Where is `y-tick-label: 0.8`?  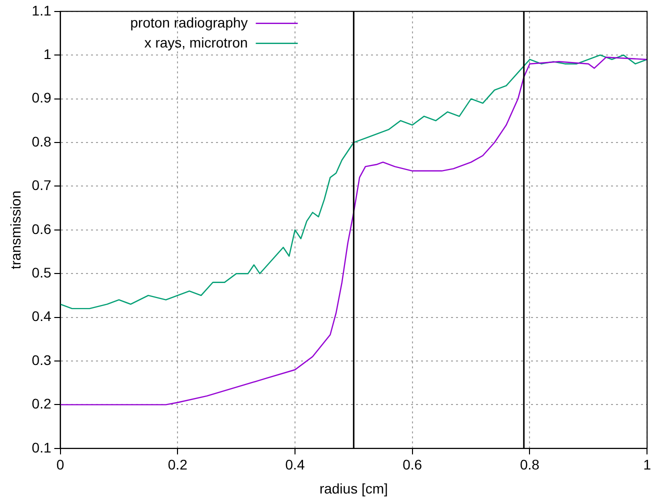
y-tick-label: 0.8 is located at coordinates (42, 141).